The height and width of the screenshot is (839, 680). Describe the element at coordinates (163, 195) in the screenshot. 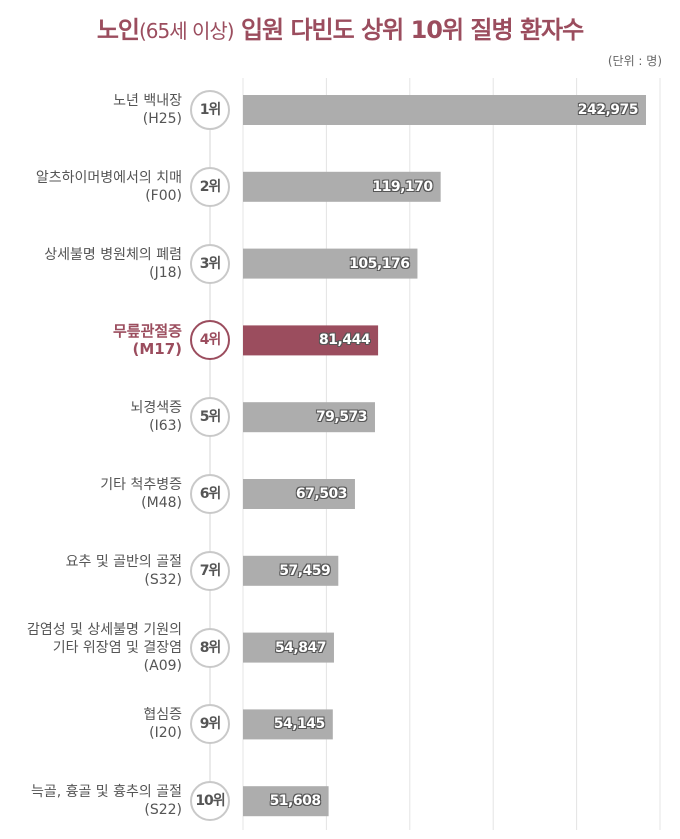

I see `category-code: (F00)` at that location.